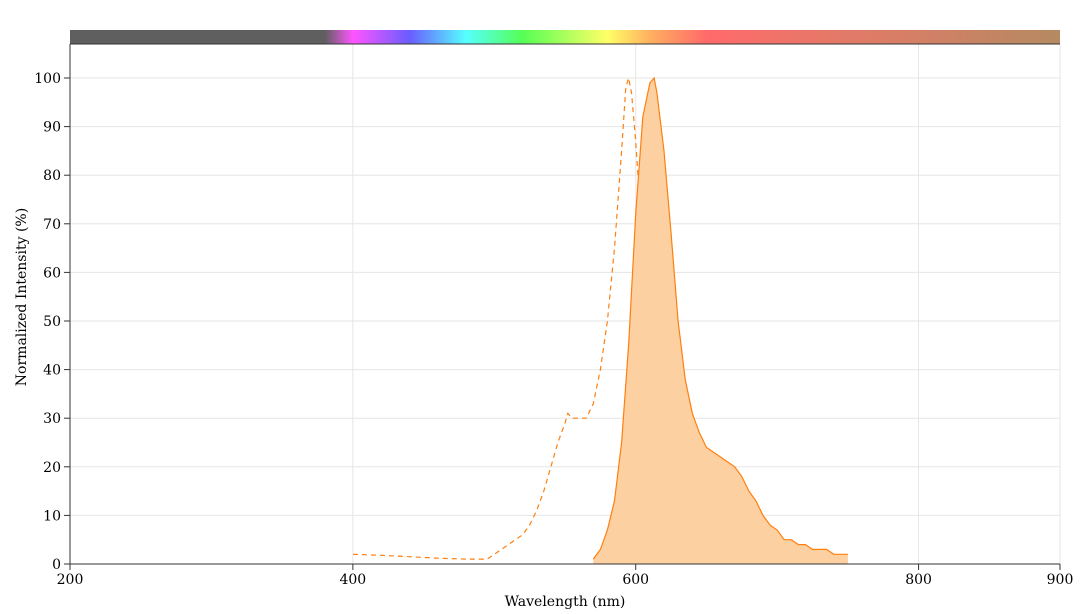 Image resolution: width=1080 pixels, height=614 pixels. What do you see at coordinates (56, 565) in the screenshot?
I see `y-tick-label: 0` at bounding box center [56, 565].